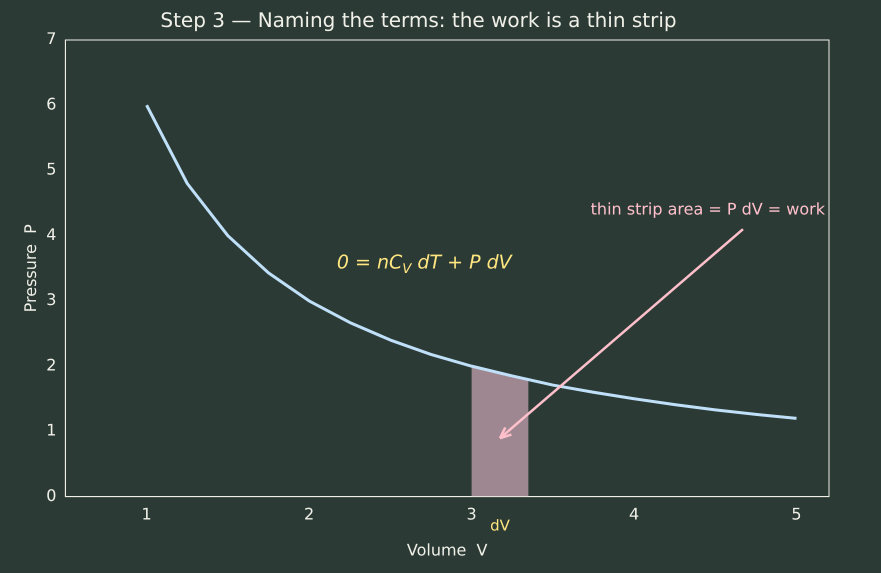 This screenshot has height=573, width=881. What do you see at coordinates (418, 20) in the screenshot?
I see `chart-title: Step 3 — Naming the terms: the work is a thin strip` at bounding box center [418, 20].